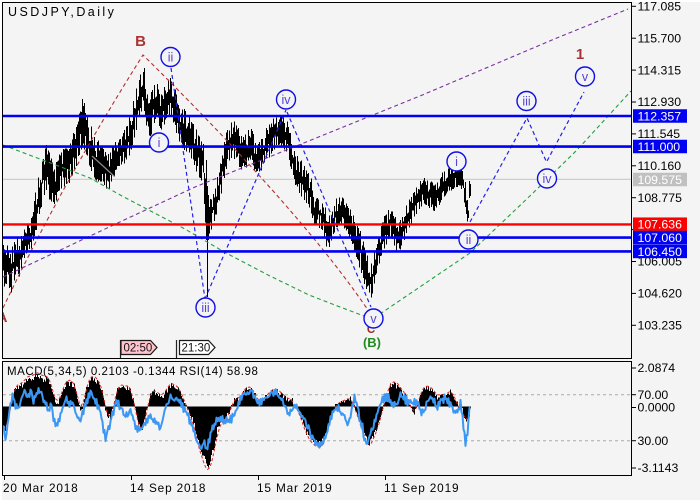 The width and height of the screenshot is (700, 500). What do you see at coordinates (62, 12) in the screenshot?
I see `svg-text: USDJPY,Daily` at bounding box center [62, 12].